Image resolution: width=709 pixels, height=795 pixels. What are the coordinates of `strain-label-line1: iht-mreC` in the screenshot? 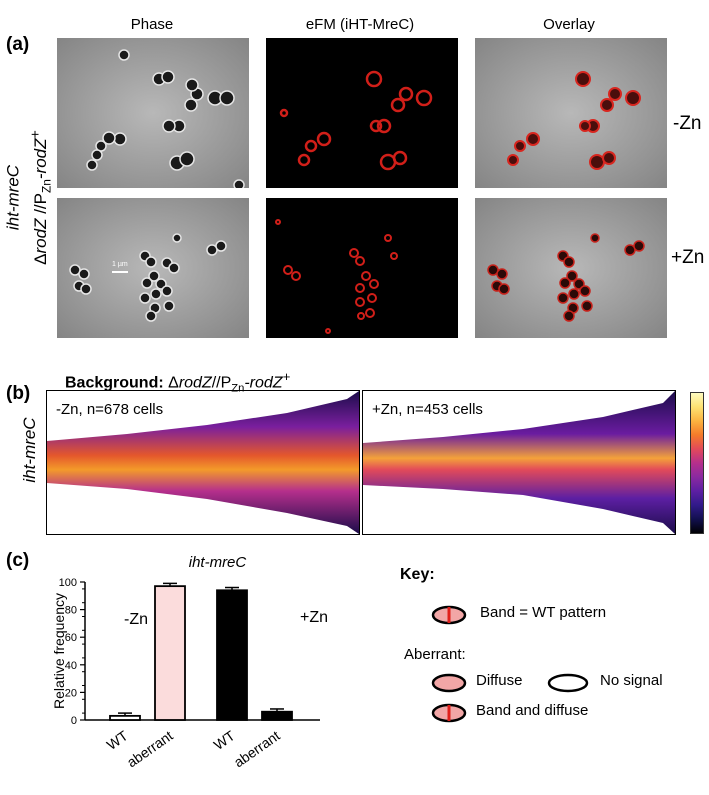 It's located at (13, 197).